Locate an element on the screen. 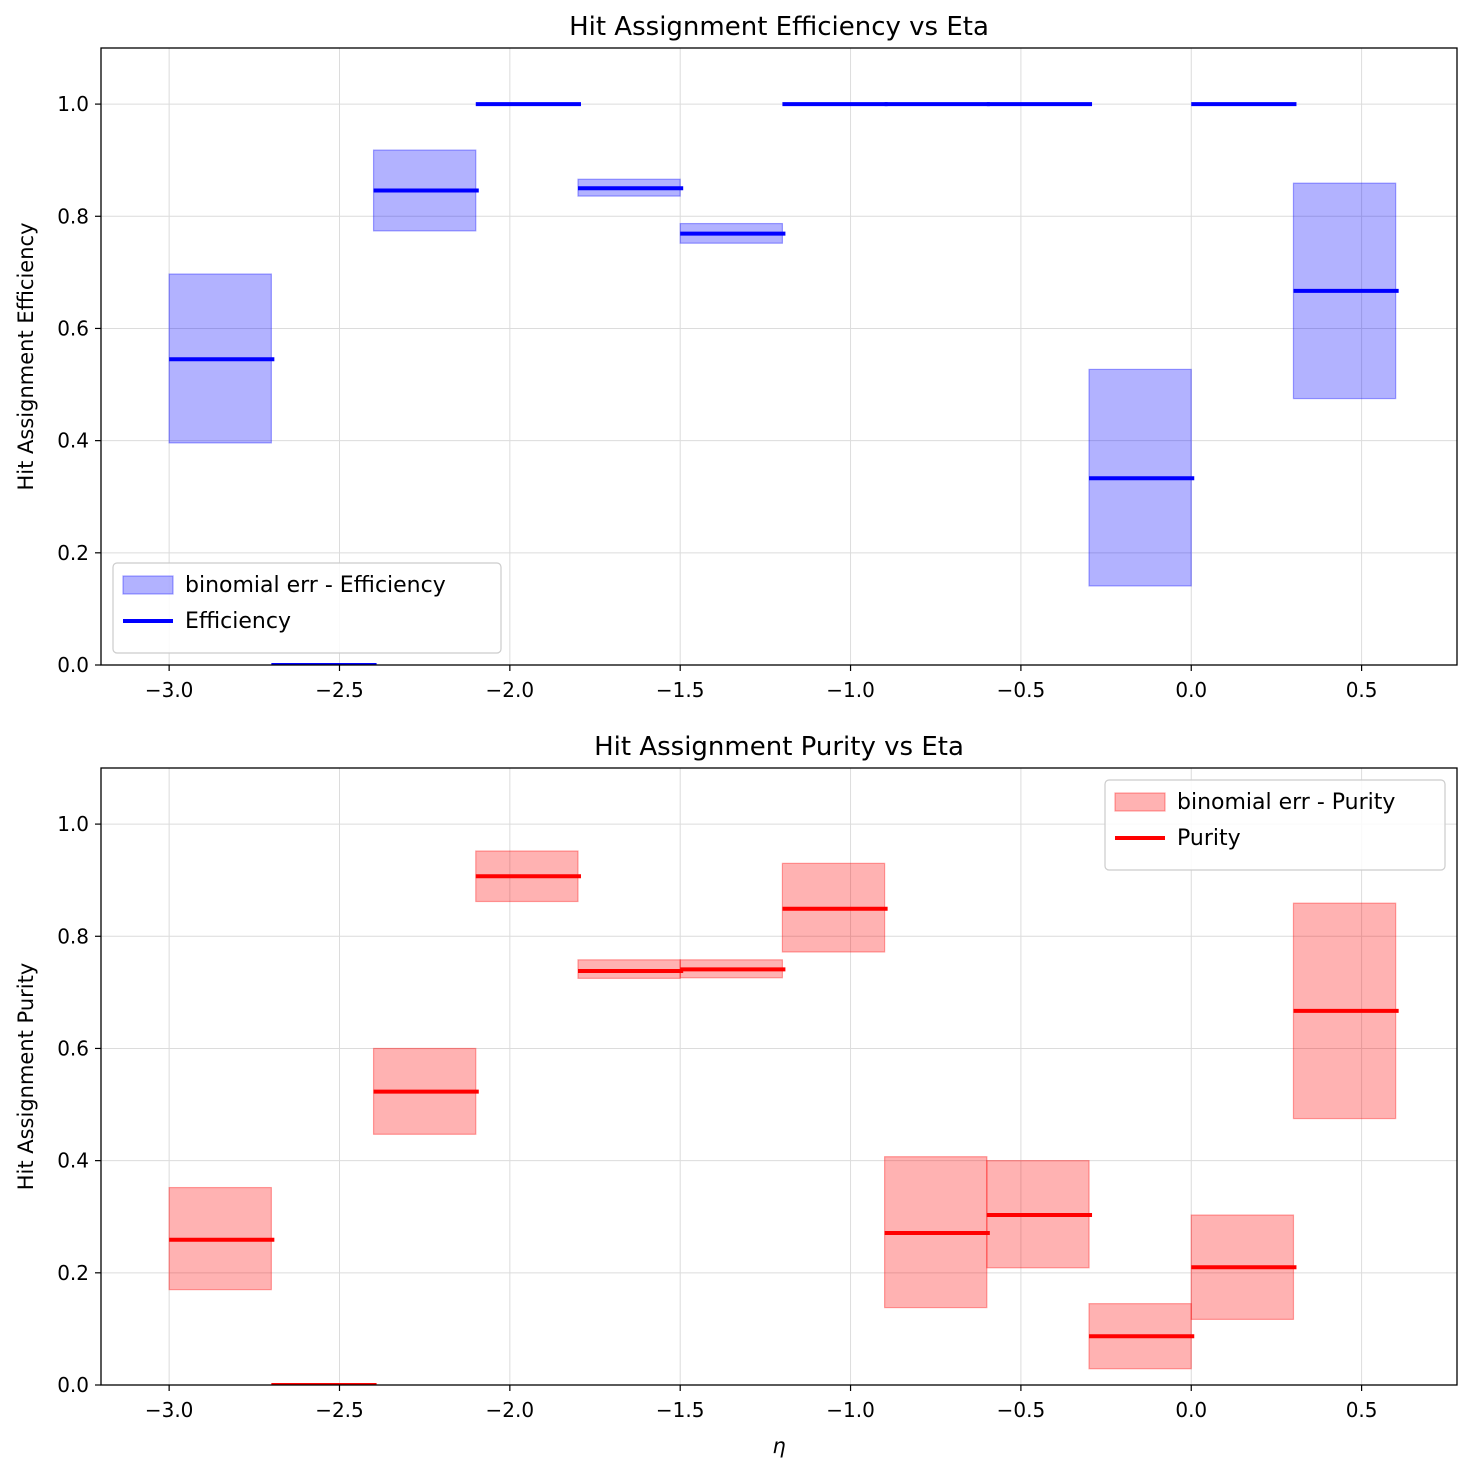 This screenshot has height=1470, width=1473. x-axis-label: η is located at coordinates (778, 1446).